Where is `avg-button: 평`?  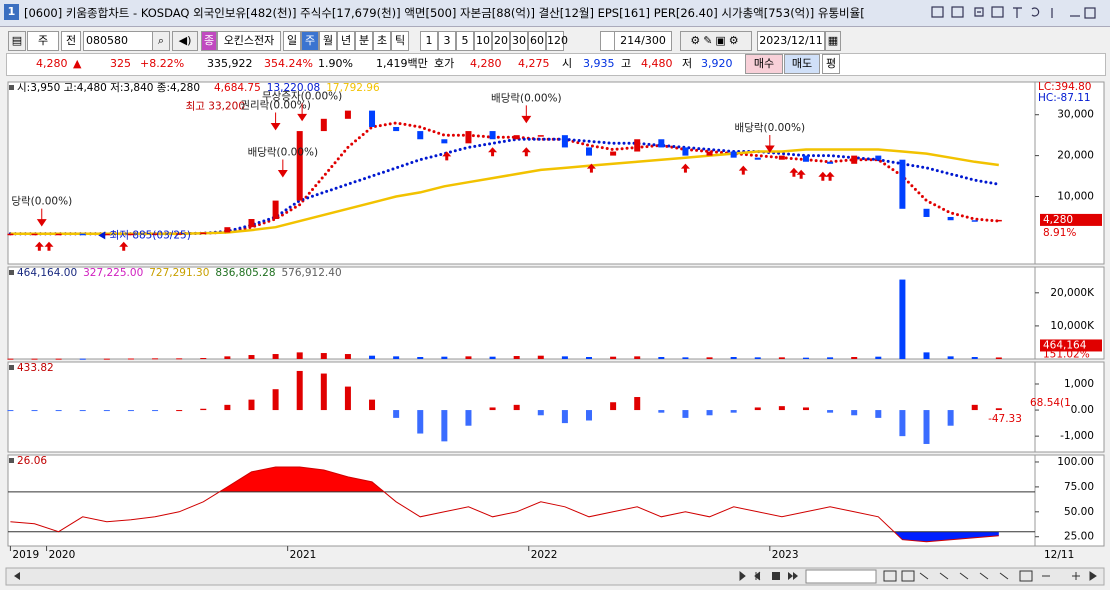 avg-button: 평 is located at coordinates (831, 64).